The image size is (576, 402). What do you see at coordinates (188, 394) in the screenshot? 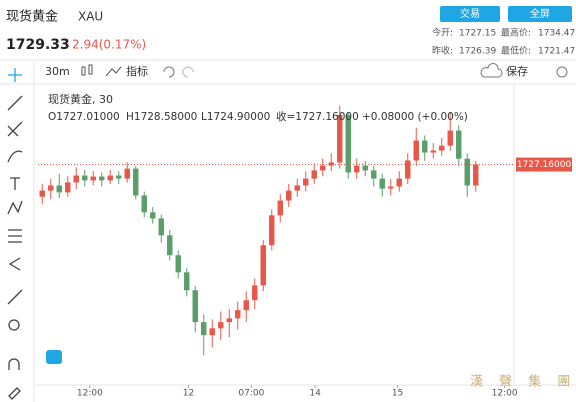
I see `x-tick-label: 12` at bounding box center [188, 394].